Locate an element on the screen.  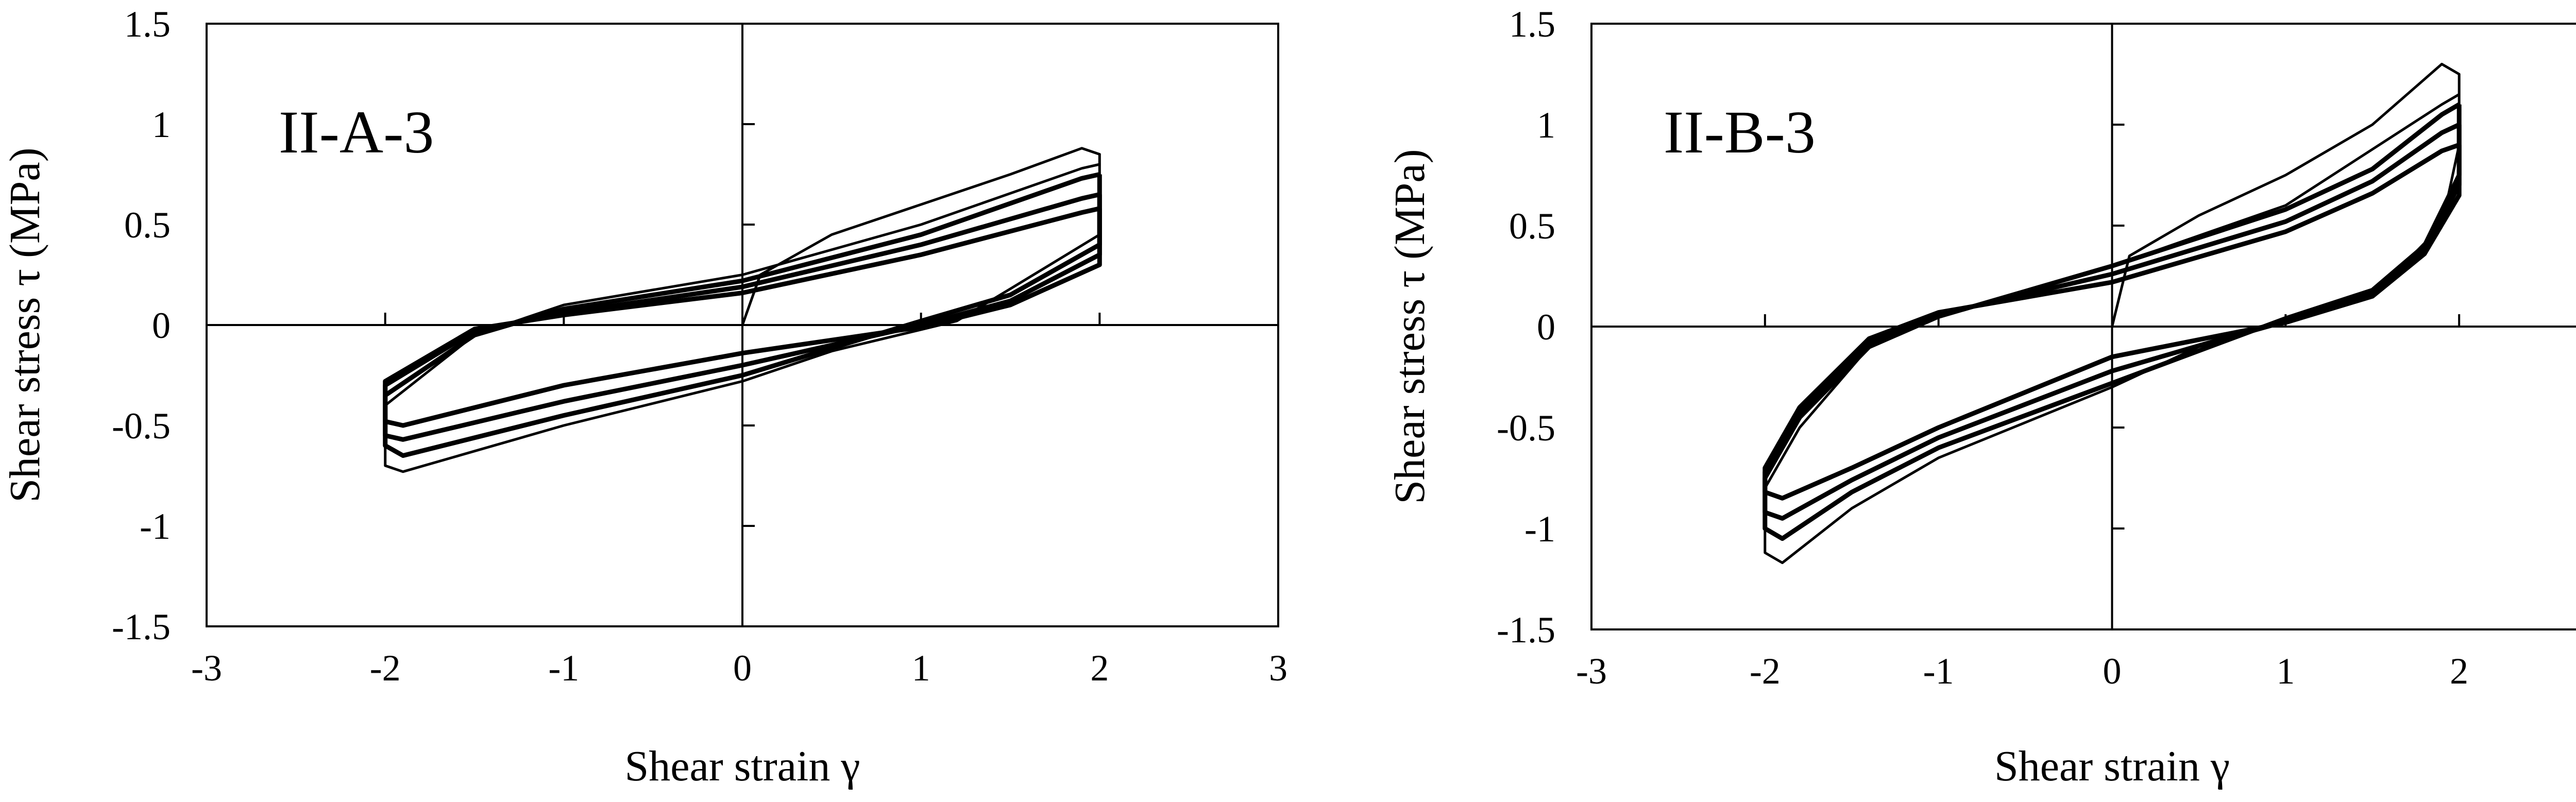
panel-label: II-B-3 is located at coordinates (1740, 132).